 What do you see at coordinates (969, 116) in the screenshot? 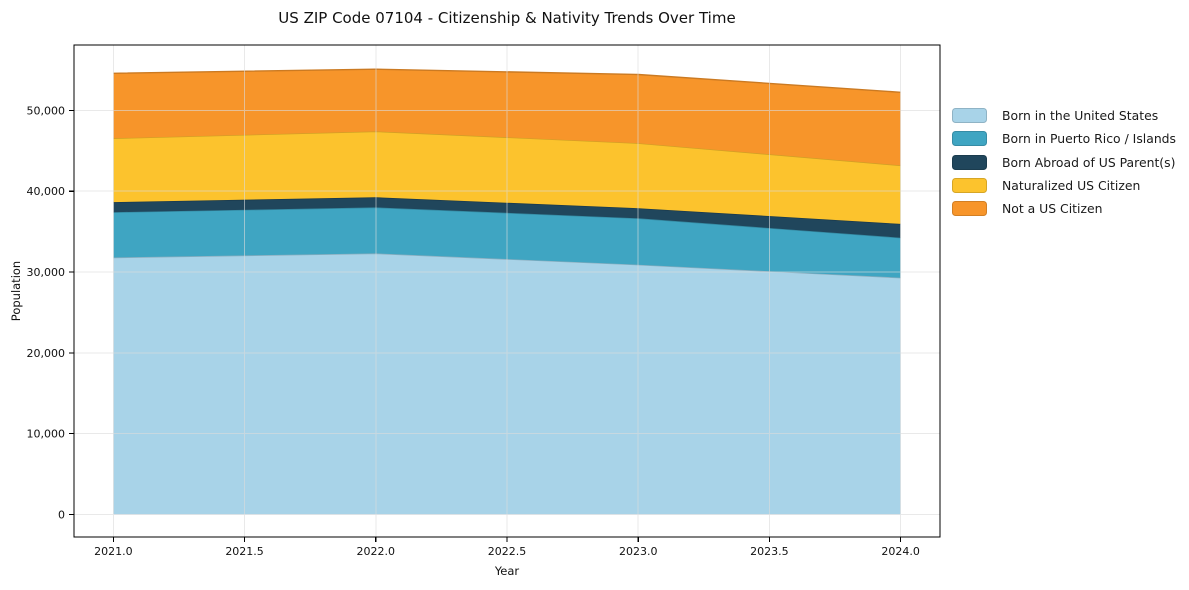
I see `legend-swatch-born-in-the-united-states` at bounding box center [969, 116].